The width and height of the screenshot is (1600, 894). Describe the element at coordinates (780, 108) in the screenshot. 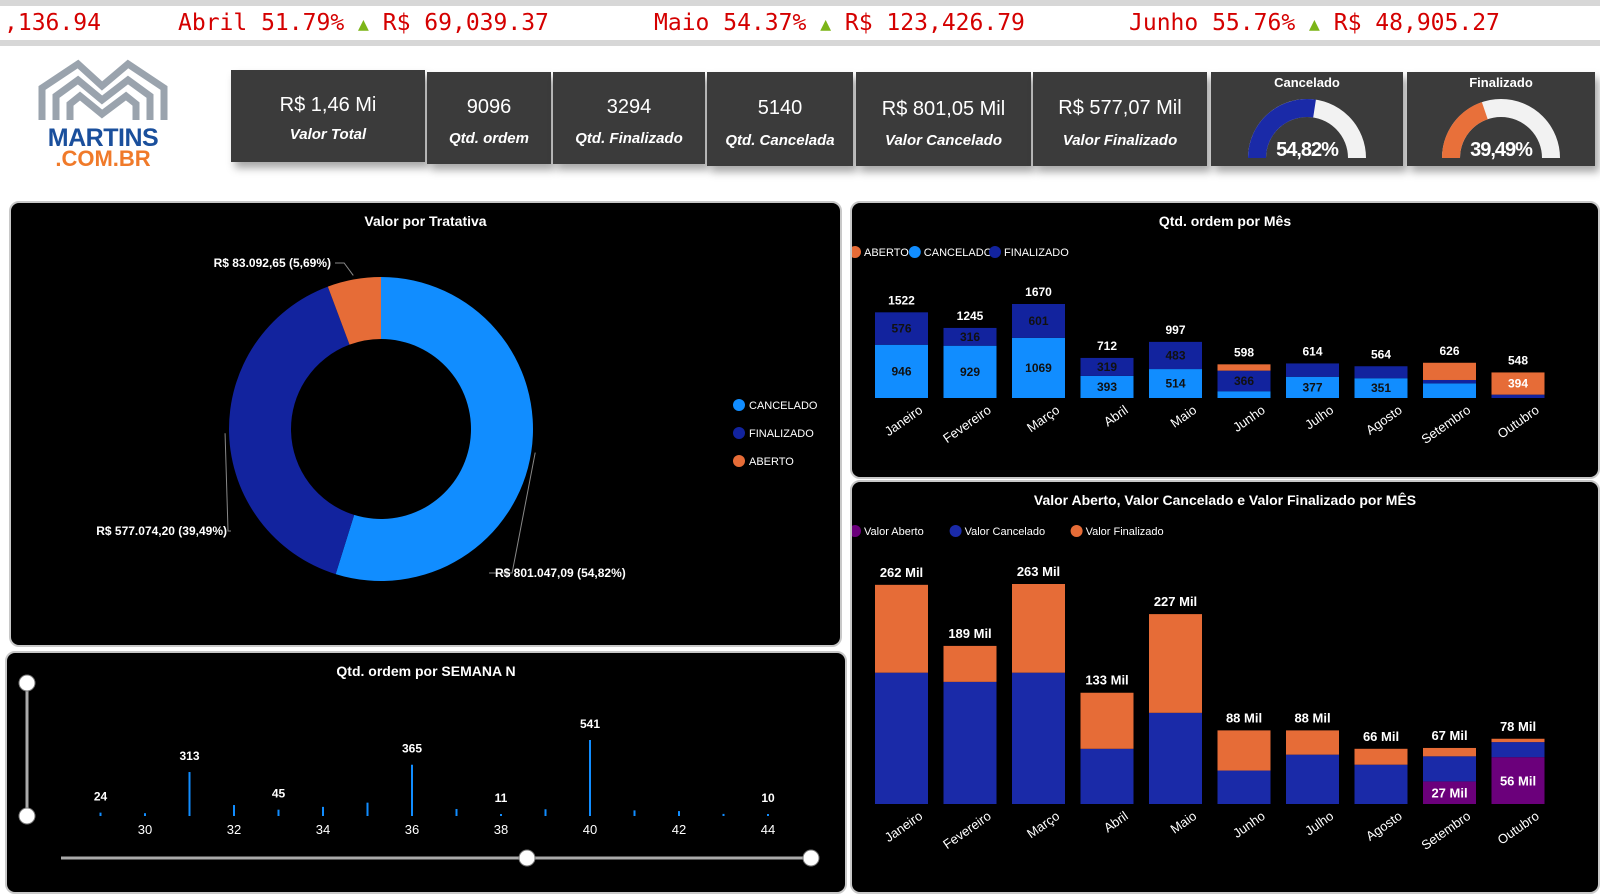

I see `kpi-value: 5140` at that location.